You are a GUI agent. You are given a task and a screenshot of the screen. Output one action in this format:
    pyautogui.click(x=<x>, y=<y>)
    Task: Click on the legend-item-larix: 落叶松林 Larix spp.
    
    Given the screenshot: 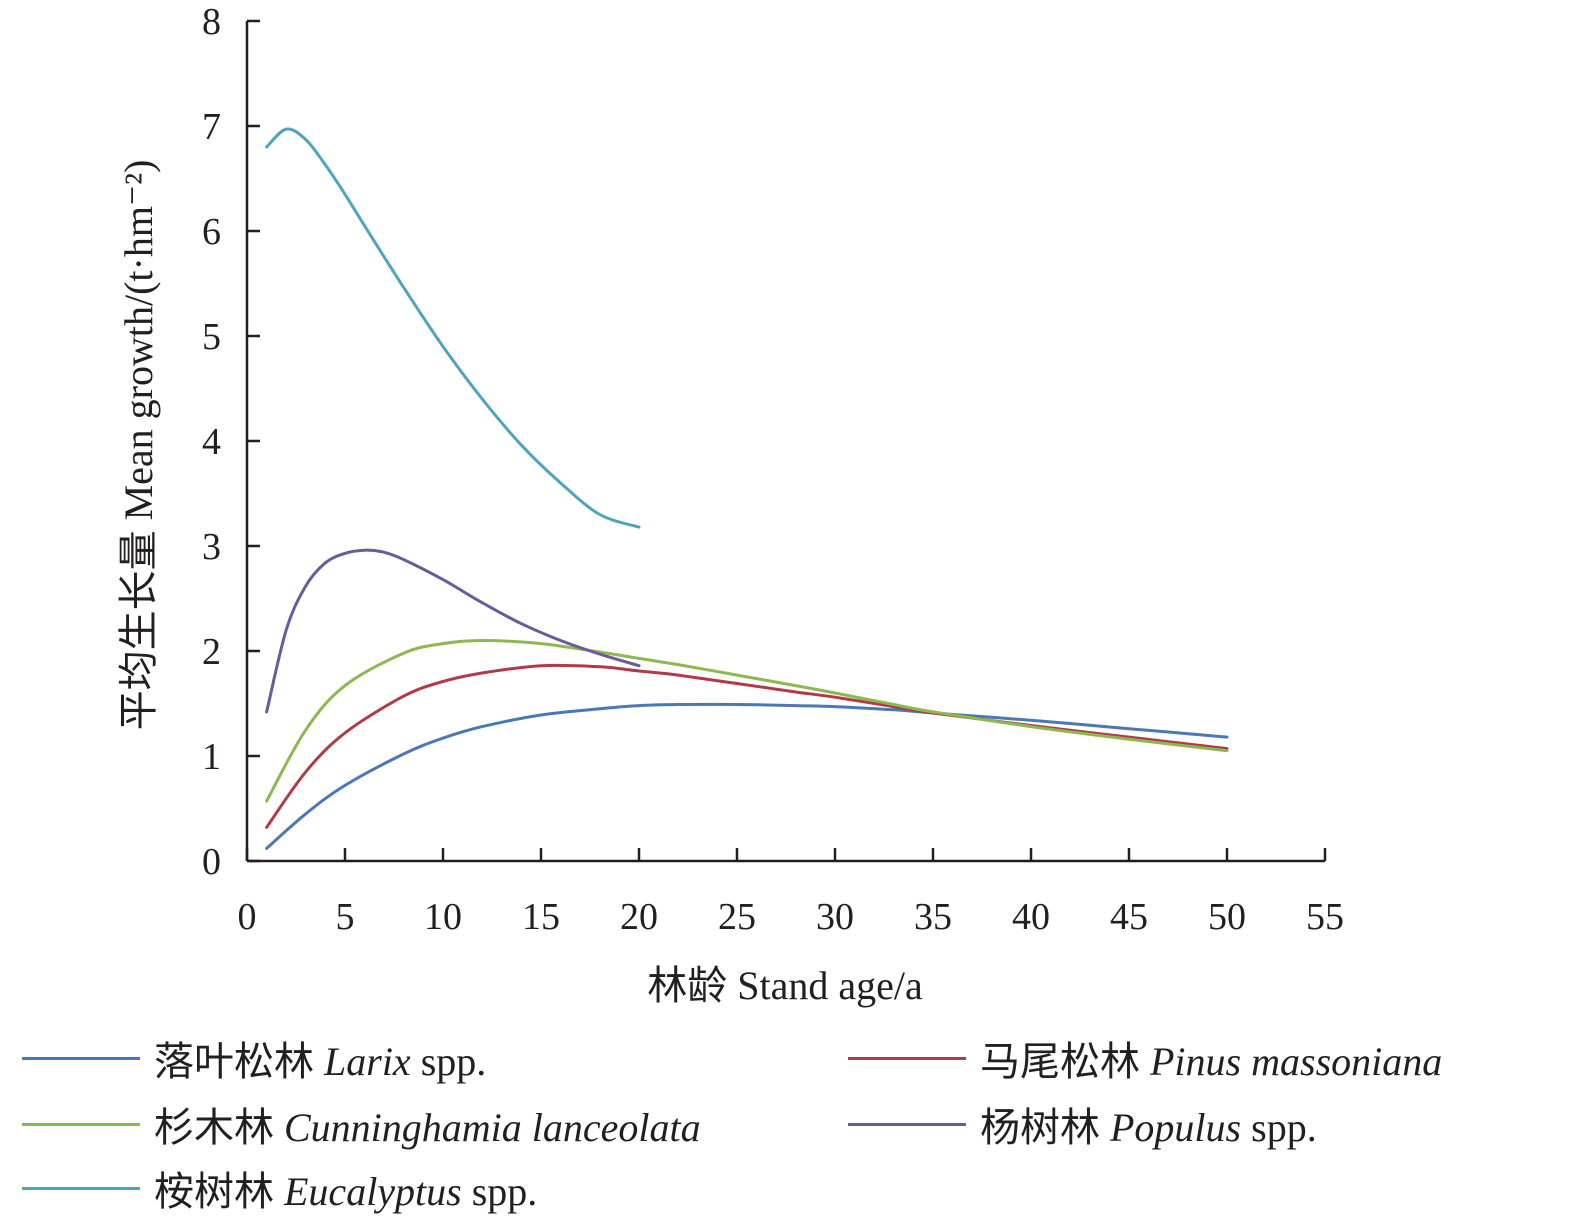 What is the action you would take?
    pyautogui.click(x=254, y=1058)
    